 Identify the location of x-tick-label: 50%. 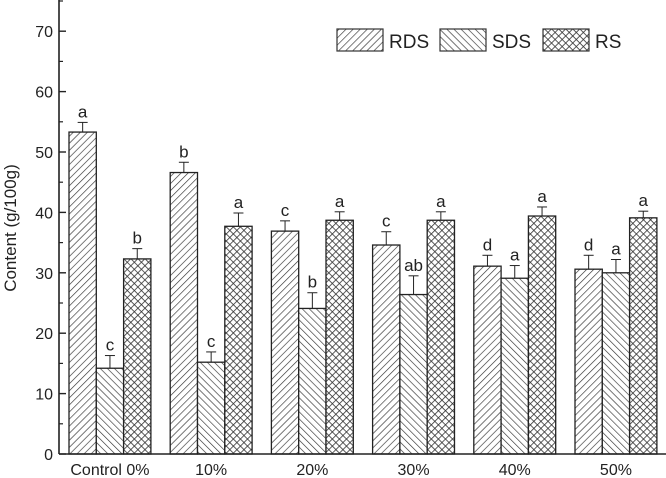
(616, 470).